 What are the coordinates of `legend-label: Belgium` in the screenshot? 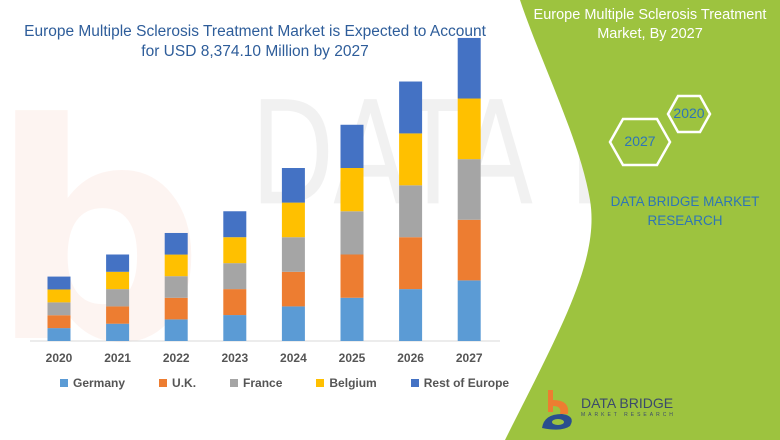 It's located at (353, 383).